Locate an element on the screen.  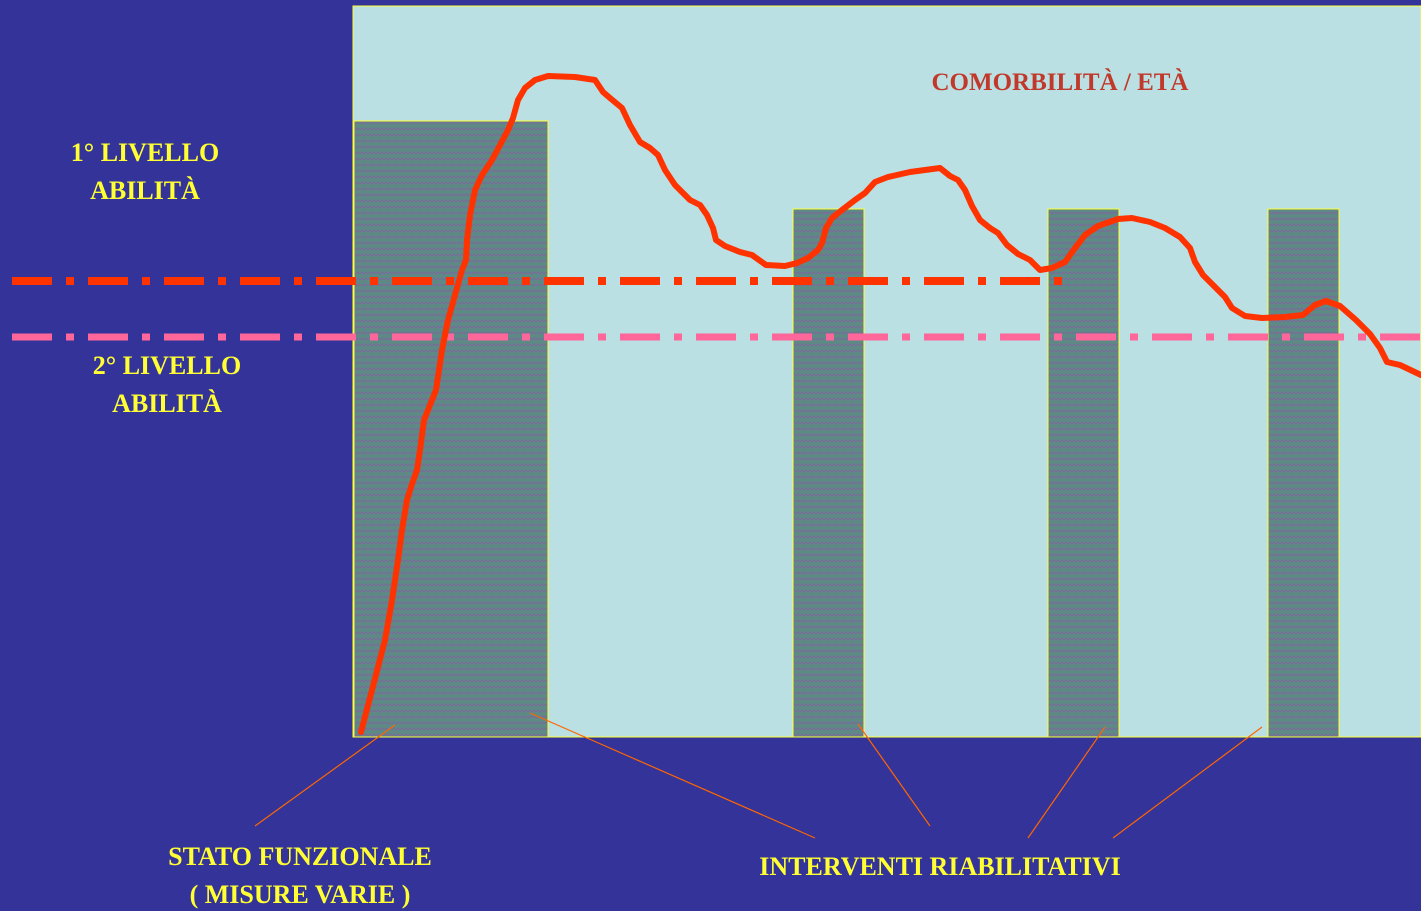
level-1-label-line2: ABILITÀ is located at coordinates (145, 190).